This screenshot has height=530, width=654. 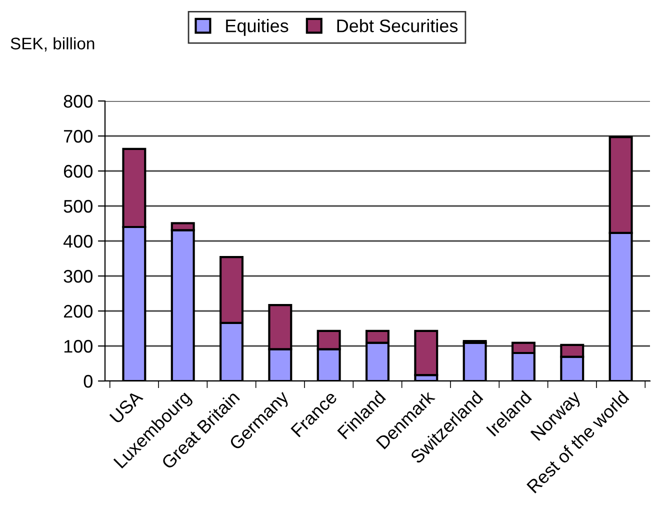 What do you see at coordinates (78, 136) in the screenshot?
I see `y-tick-label: 700` at bounding box center [78, 136].